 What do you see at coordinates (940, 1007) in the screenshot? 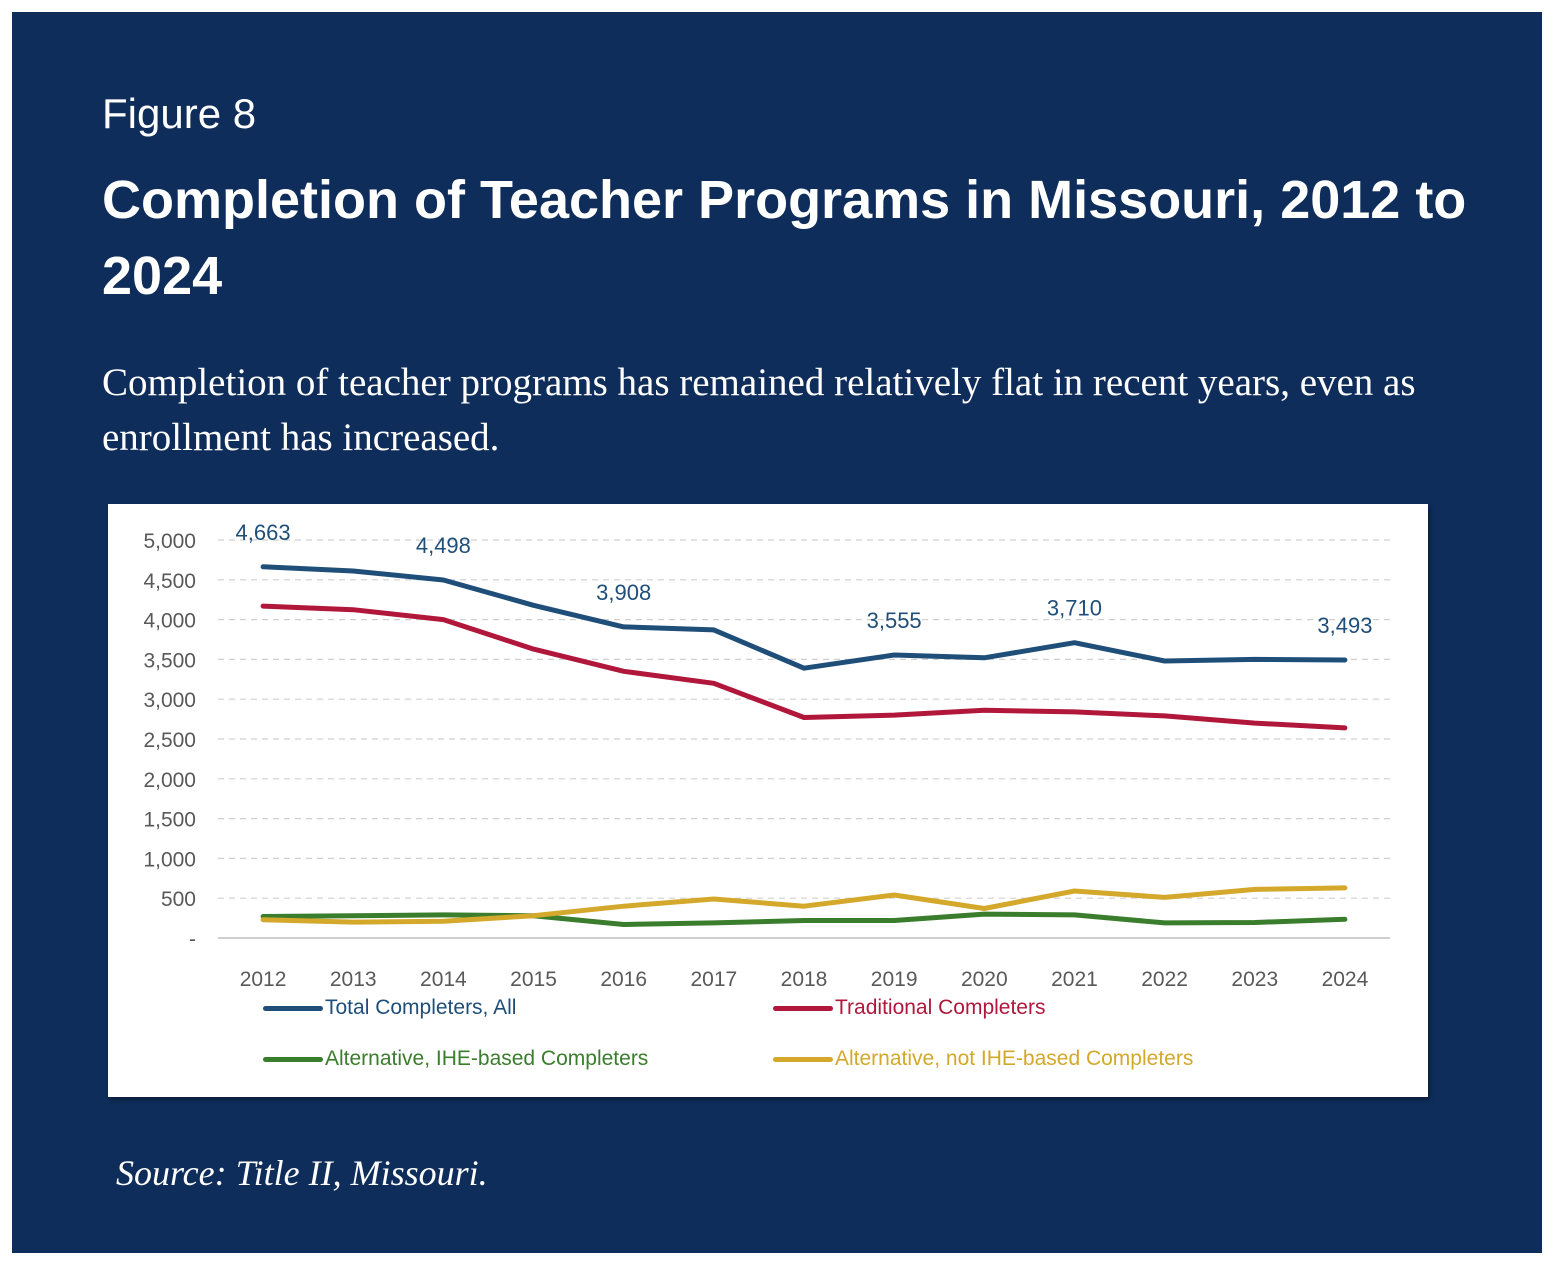
I see `legend-label: Traditional Completers` at bounding box center [940, 1007].